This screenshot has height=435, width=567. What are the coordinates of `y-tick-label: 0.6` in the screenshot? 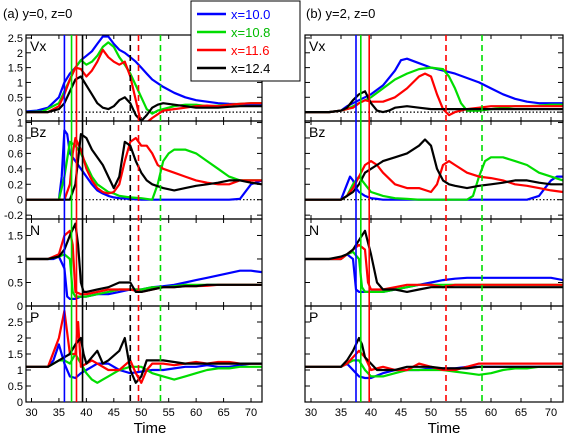 It's located at (15, 154).